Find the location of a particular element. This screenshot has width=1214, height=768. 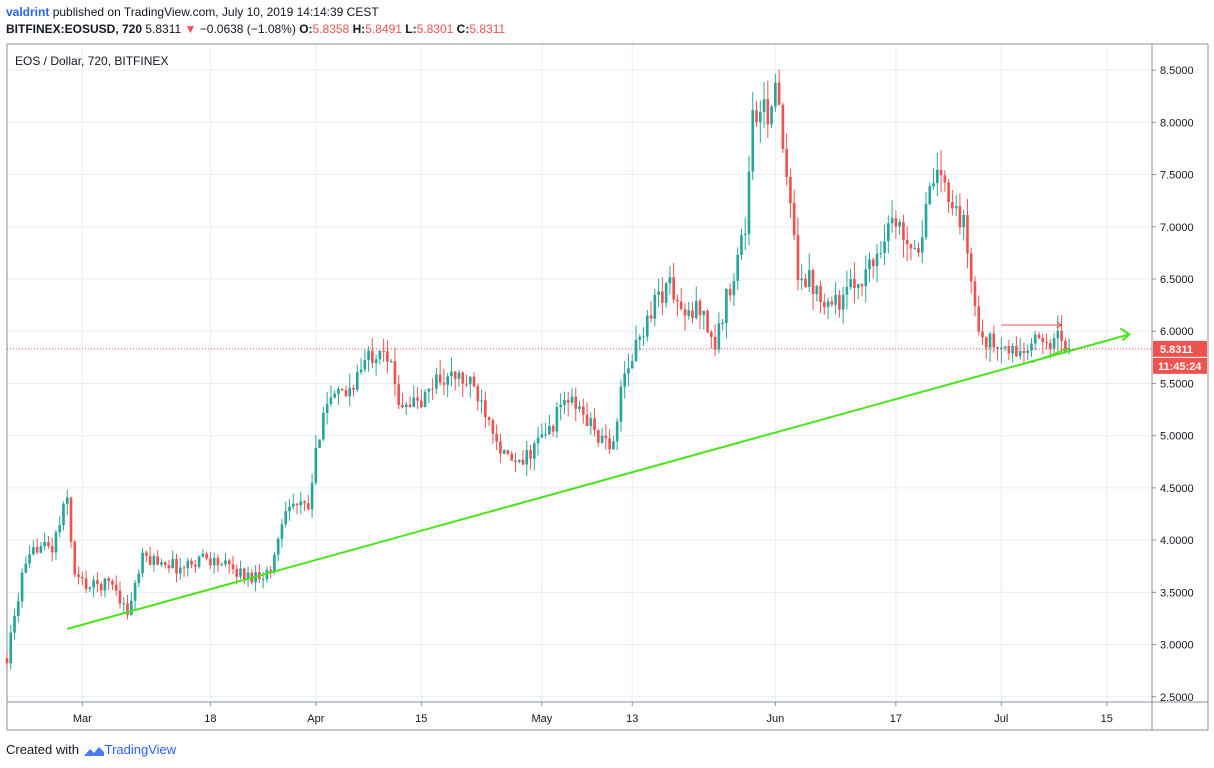

y-tick-label: 6.0000 is located at coordinates (1177, 332).